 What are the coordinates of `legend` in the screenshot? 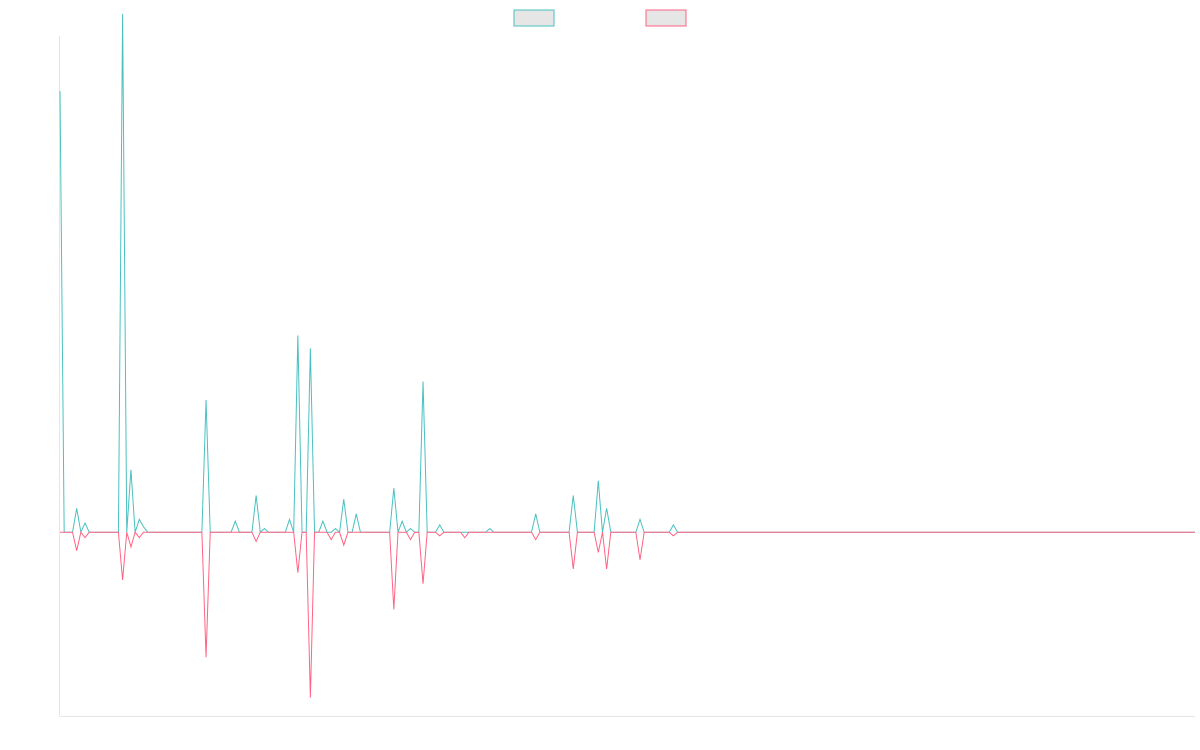 It's located at (600, 18).